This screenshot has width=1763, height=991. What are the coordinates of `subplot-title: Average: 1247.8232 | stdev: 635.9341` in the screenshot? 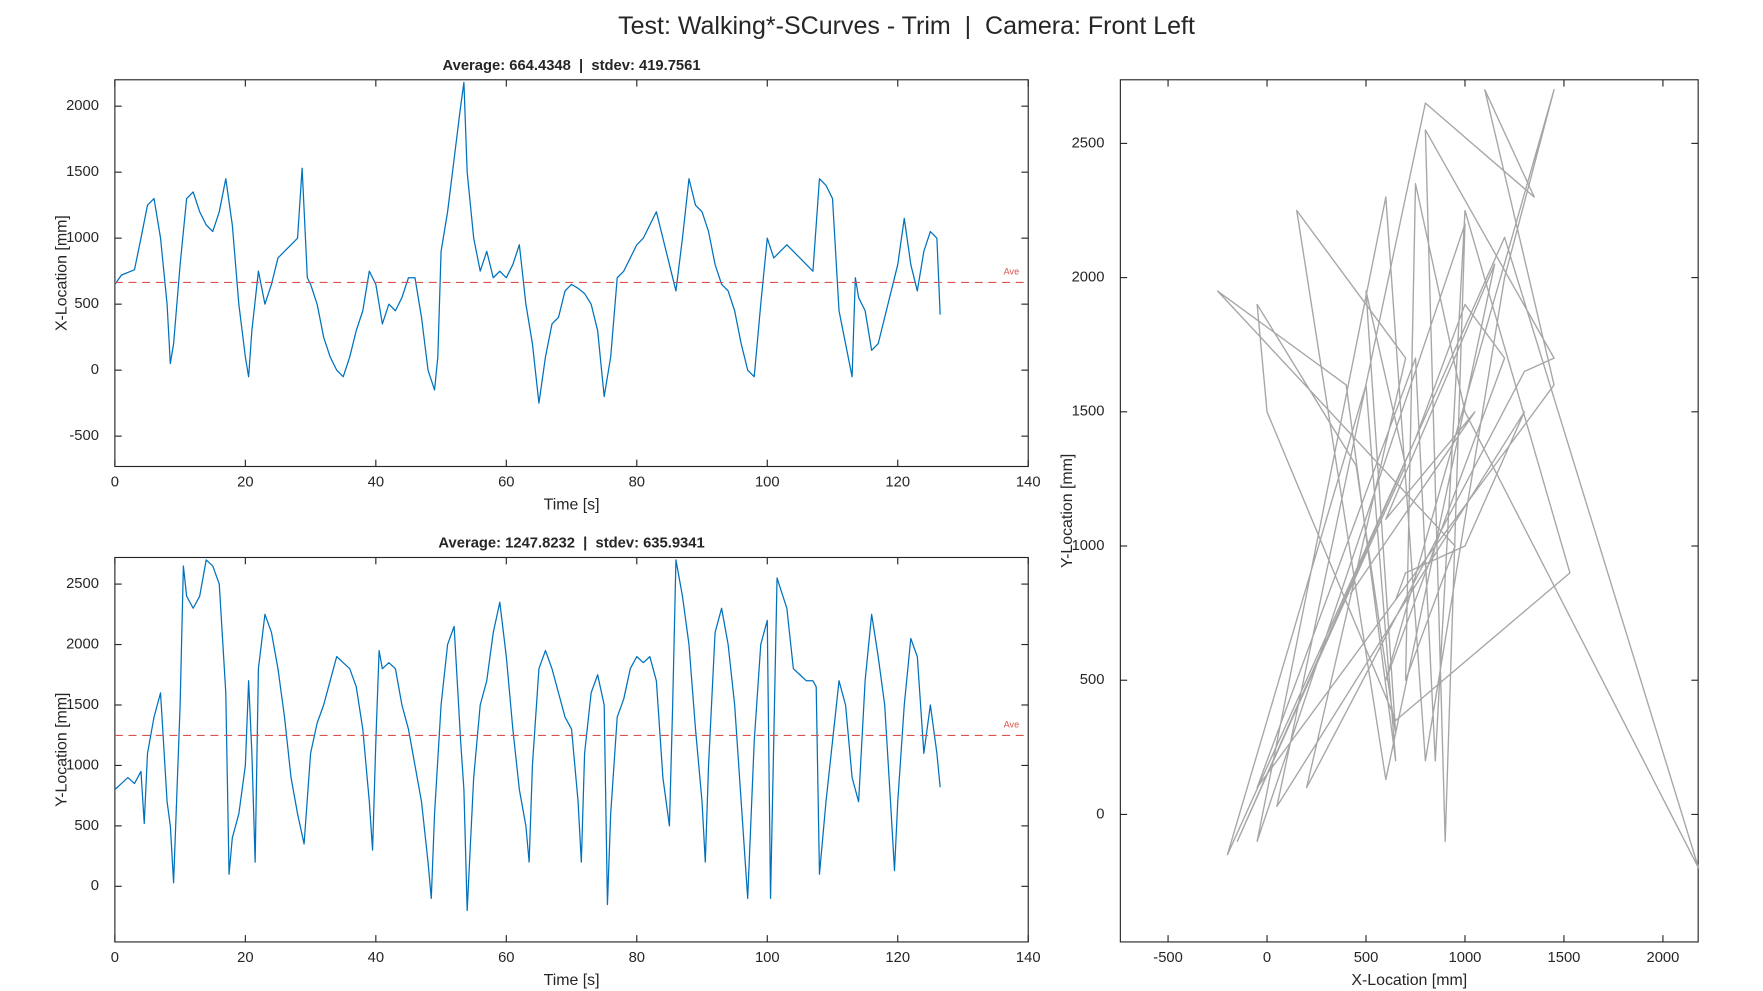 It's located at (571, 544).